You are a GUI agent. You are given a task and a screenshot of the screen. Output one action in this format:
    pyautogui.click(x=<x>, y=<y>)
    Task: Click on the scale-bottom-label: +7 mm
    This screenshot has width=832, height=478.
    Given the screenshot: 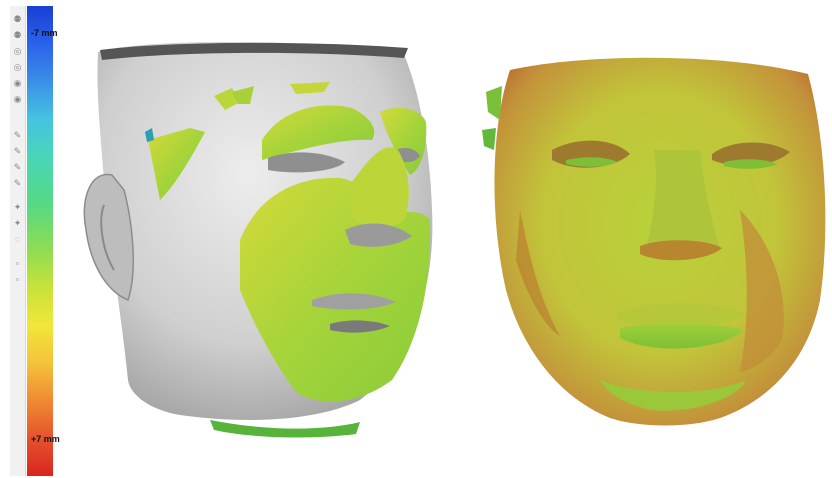 What is the action you would take?
    pyautogui.click(x=45, y=439)
    